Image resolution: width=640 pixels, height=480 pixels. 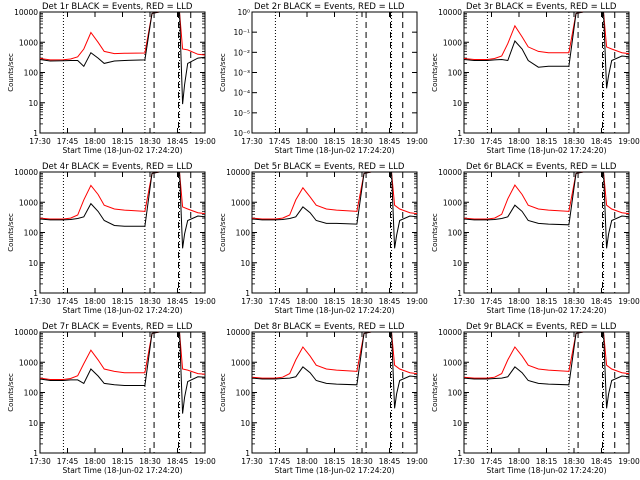 What do you see at coordinates (241, 52) in the screenshot?
I see `y-tick-label: 10⁻²` at bounding box center [241, 52].